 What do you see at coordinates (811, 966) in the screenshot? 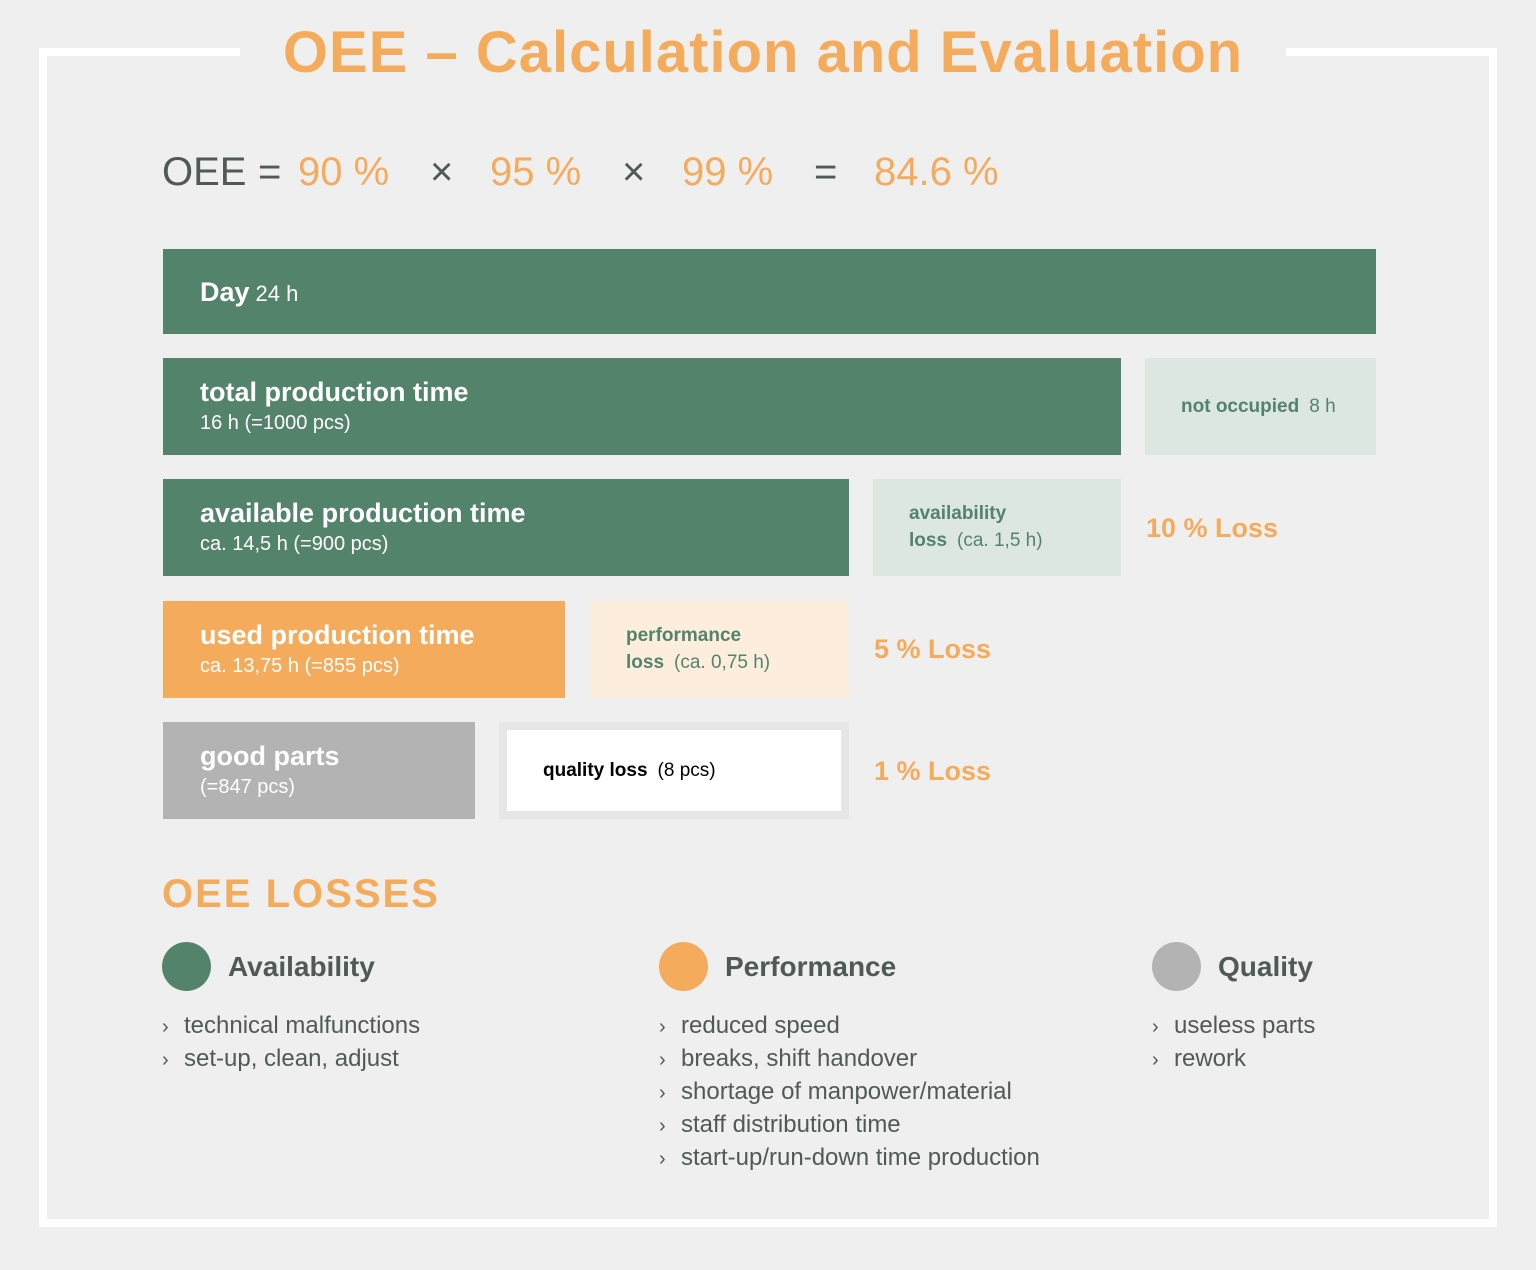
I see `category-title: Performance` at bounding box center [811, 966].